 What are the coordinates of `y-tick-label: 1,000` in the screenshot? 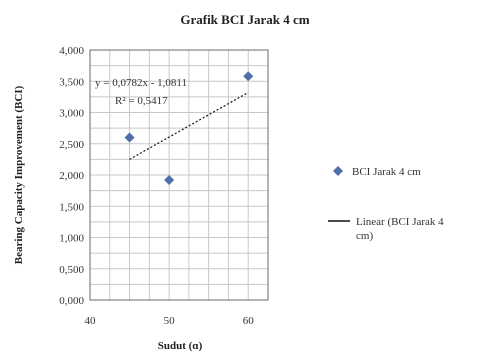 It's located at (71, 239).